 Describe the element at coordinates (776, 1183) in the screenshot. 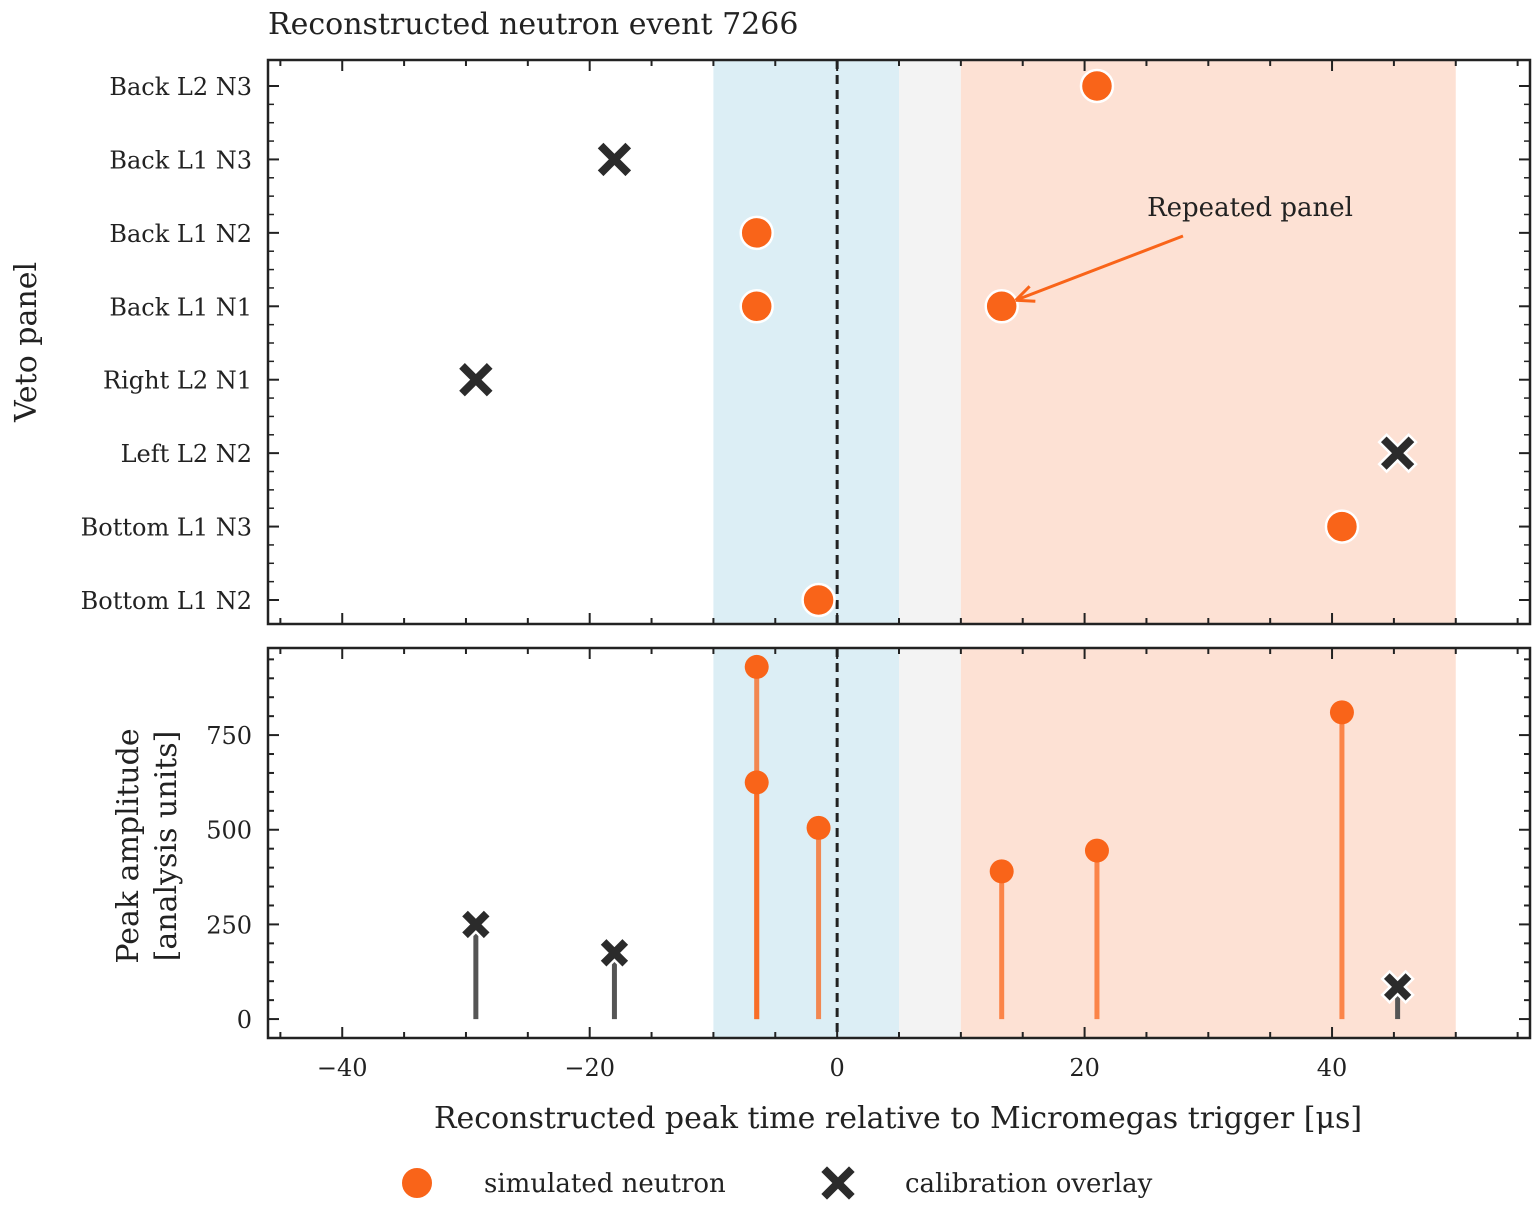

I see `legend: simulated neutron calibration overlay` at that location.